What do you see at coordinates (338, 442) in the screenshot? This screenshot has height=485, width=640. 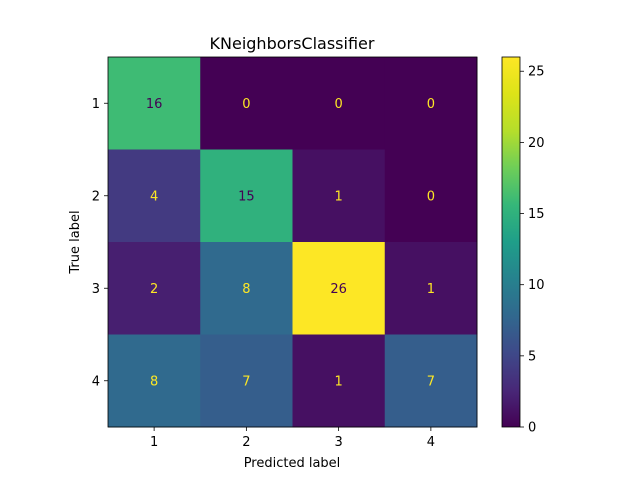 I see `x-tick-label: 3` at bounding box center [338, 442].